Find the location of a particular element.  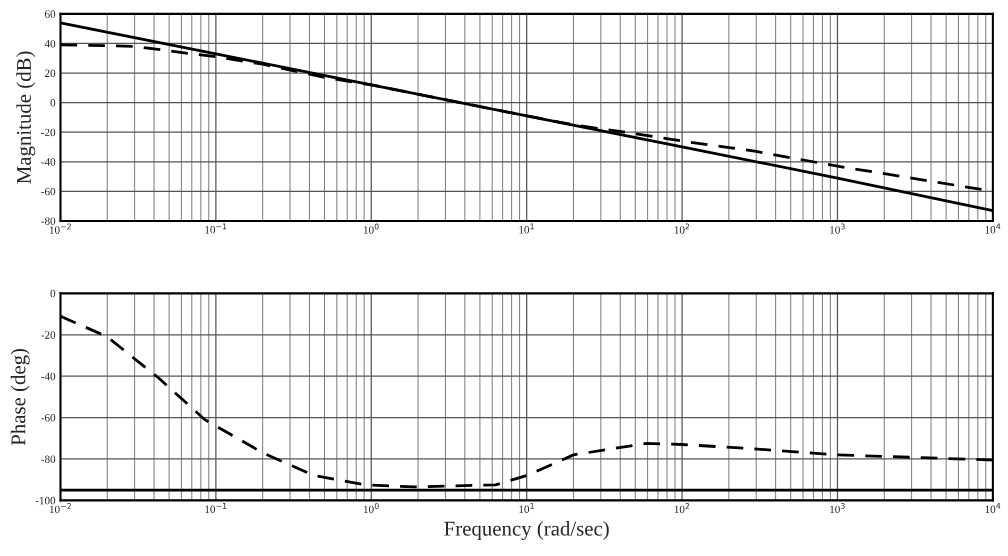

y-tick-label: 40 is located at coordinates (50, 43).